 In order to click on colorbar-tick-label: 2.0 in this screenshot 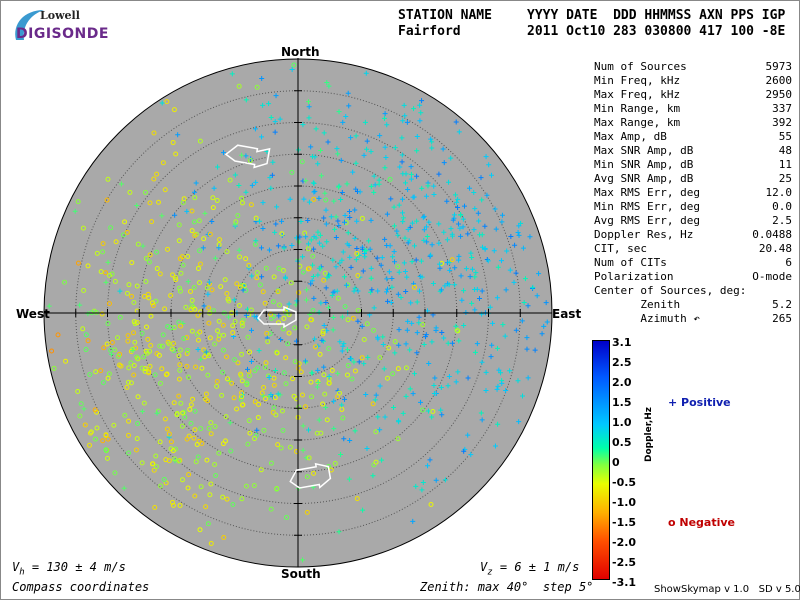, I will do `click(622, 382)`.